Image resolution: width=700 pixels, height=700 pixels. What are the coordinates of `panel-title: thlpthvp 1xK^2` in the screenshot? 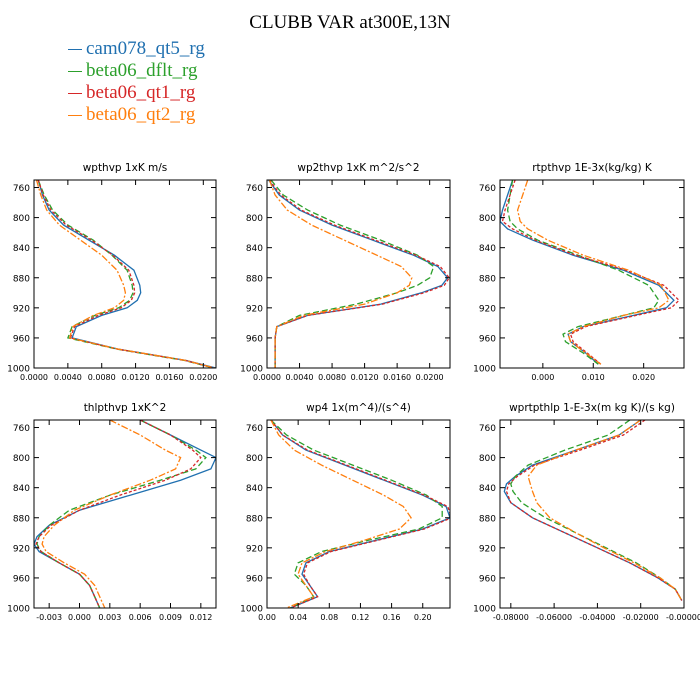 It's located at (125, 408).